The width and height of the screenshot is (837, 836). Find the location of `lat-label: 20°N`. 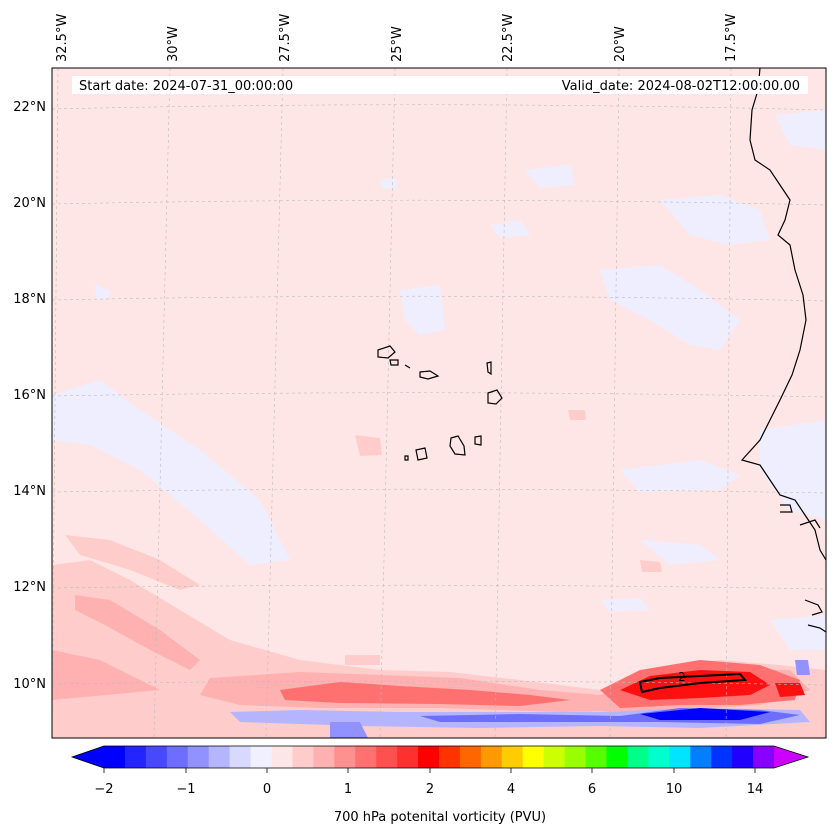

lat-label: 20°N is located at coordinates (29, 203).